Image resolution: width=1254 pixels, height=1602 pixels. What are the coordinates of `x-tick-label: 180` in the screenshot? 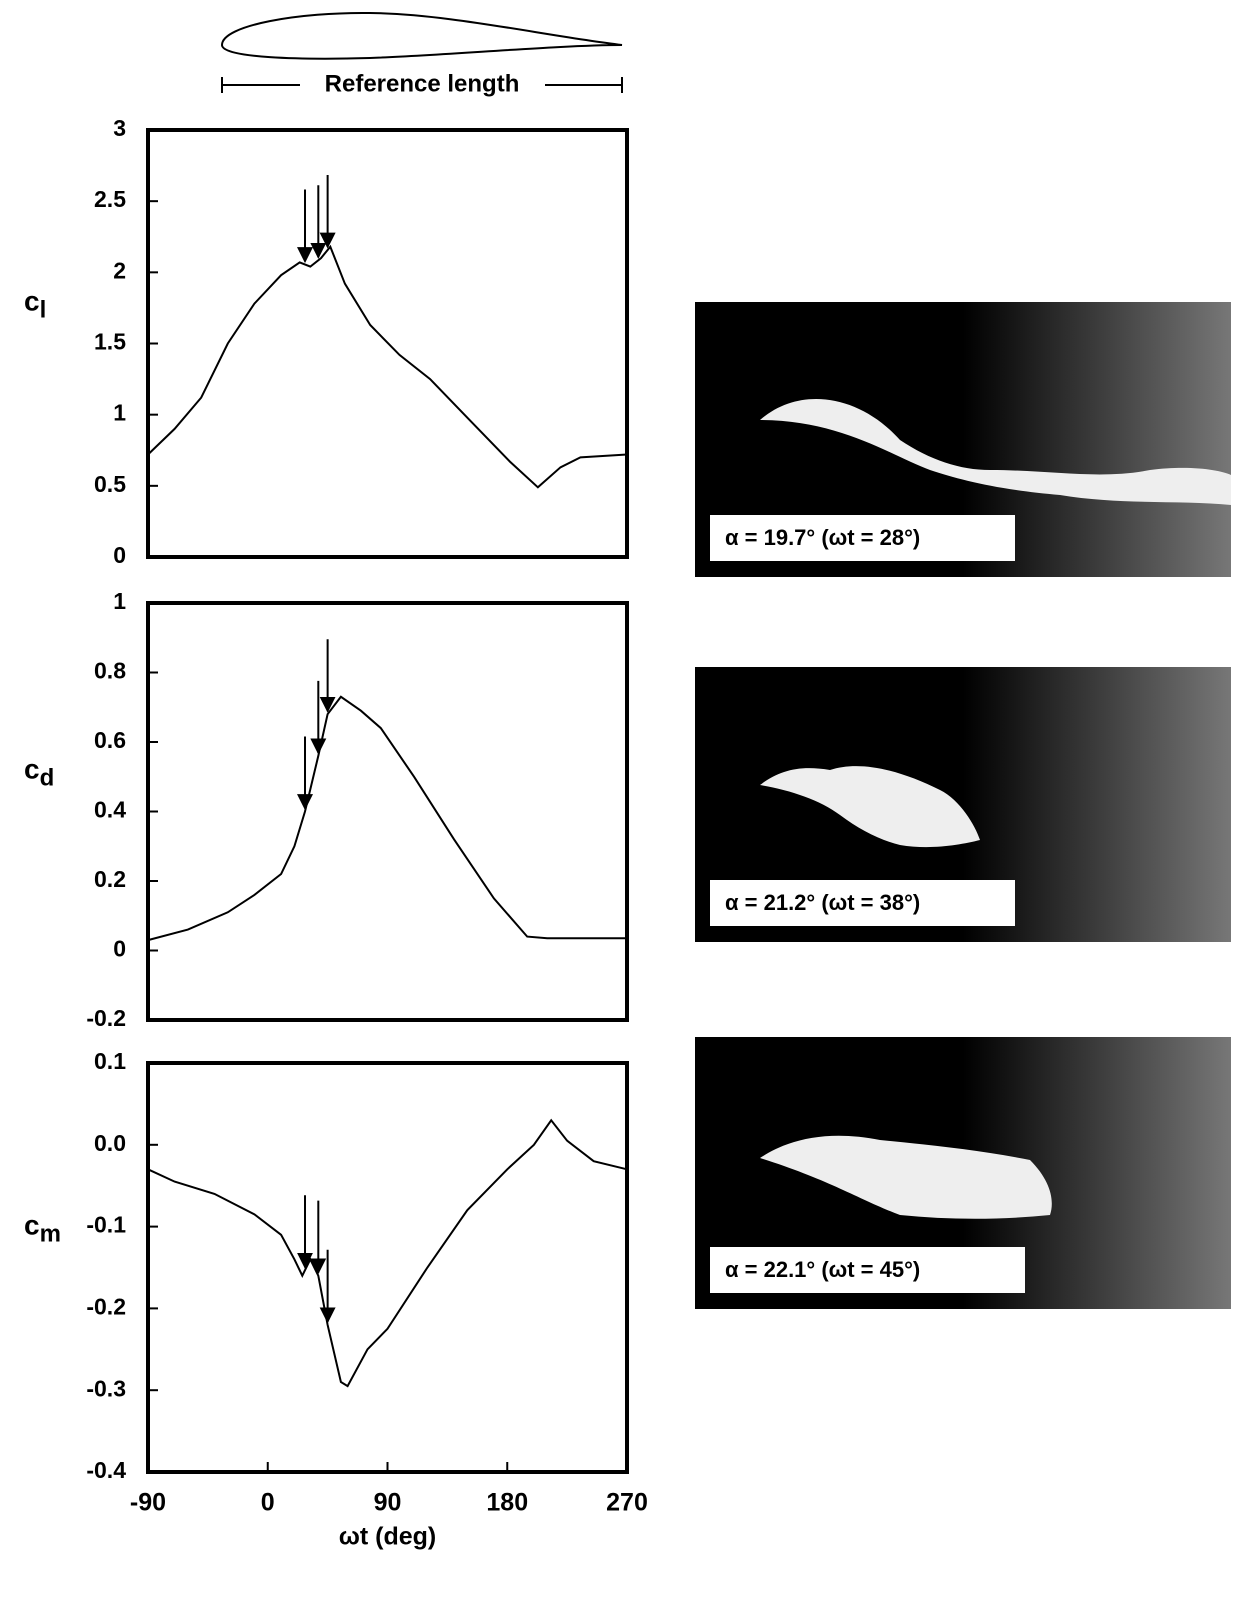 It's located at (507, 1503).